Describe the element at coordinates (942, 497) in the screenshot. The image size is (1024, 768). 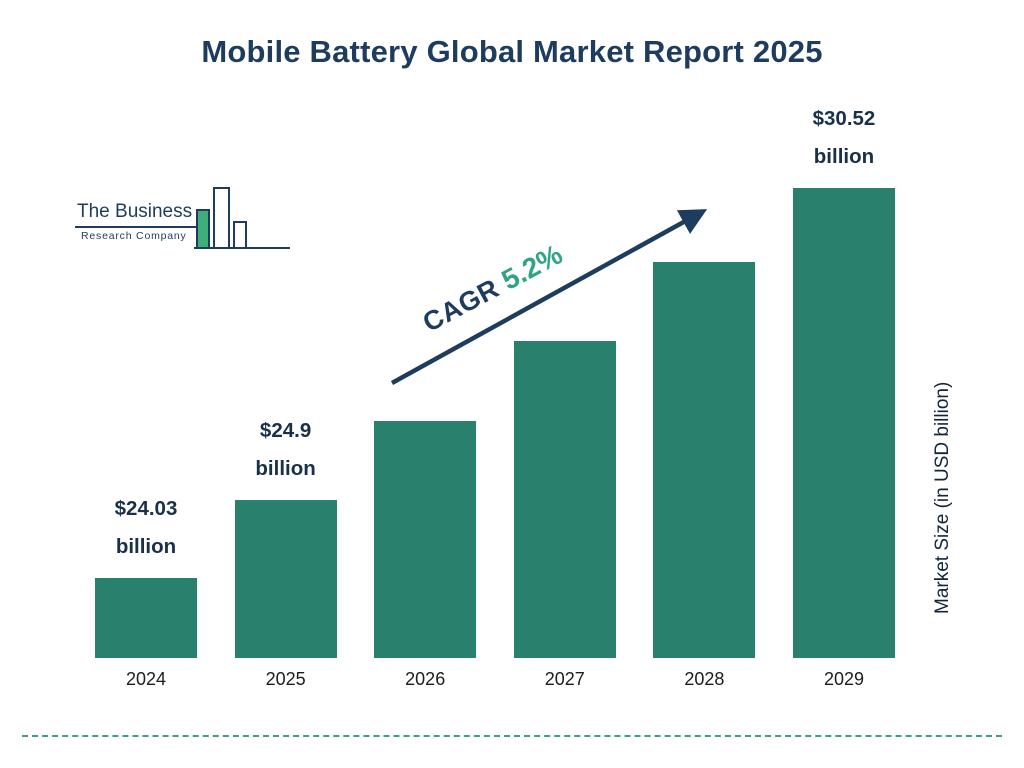
I see `y-axis-label: Market Size (in USD billion)` at that location.